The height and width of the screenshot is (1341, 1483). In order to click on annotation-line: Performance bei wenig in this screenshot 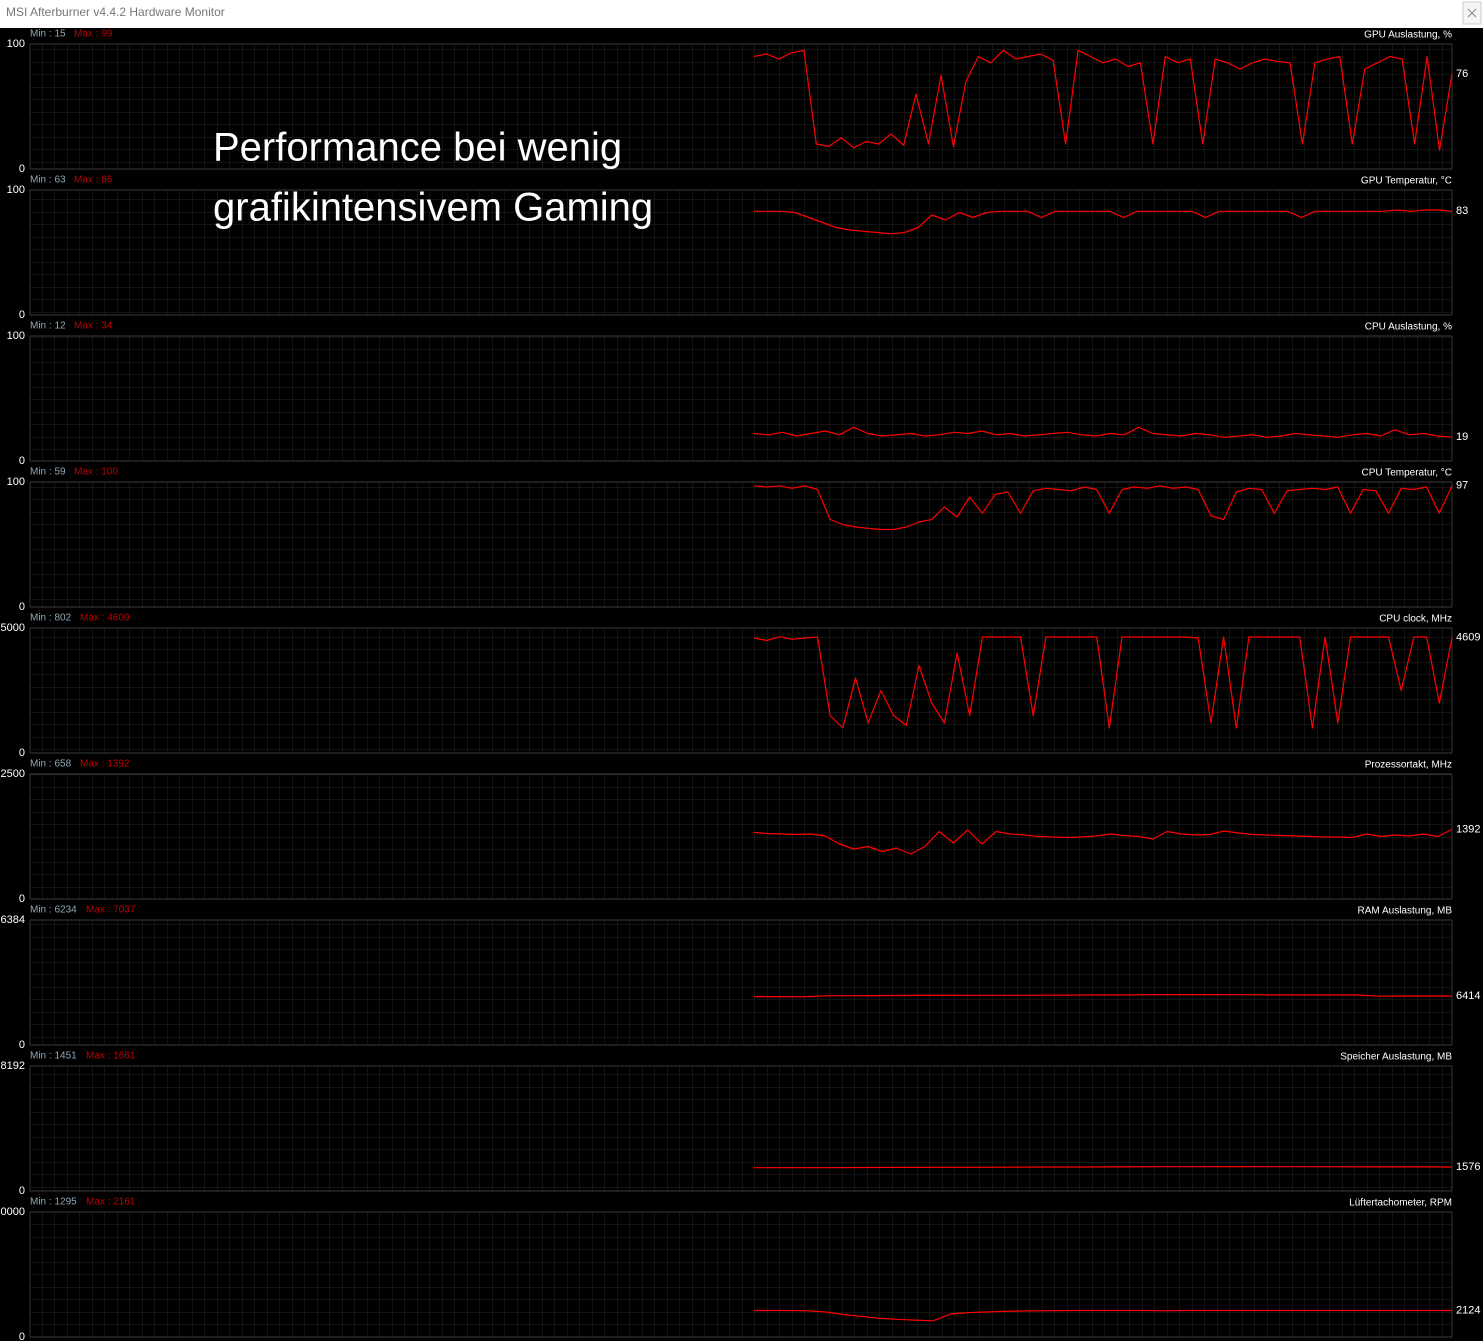, I will do `click(417, 148)`.